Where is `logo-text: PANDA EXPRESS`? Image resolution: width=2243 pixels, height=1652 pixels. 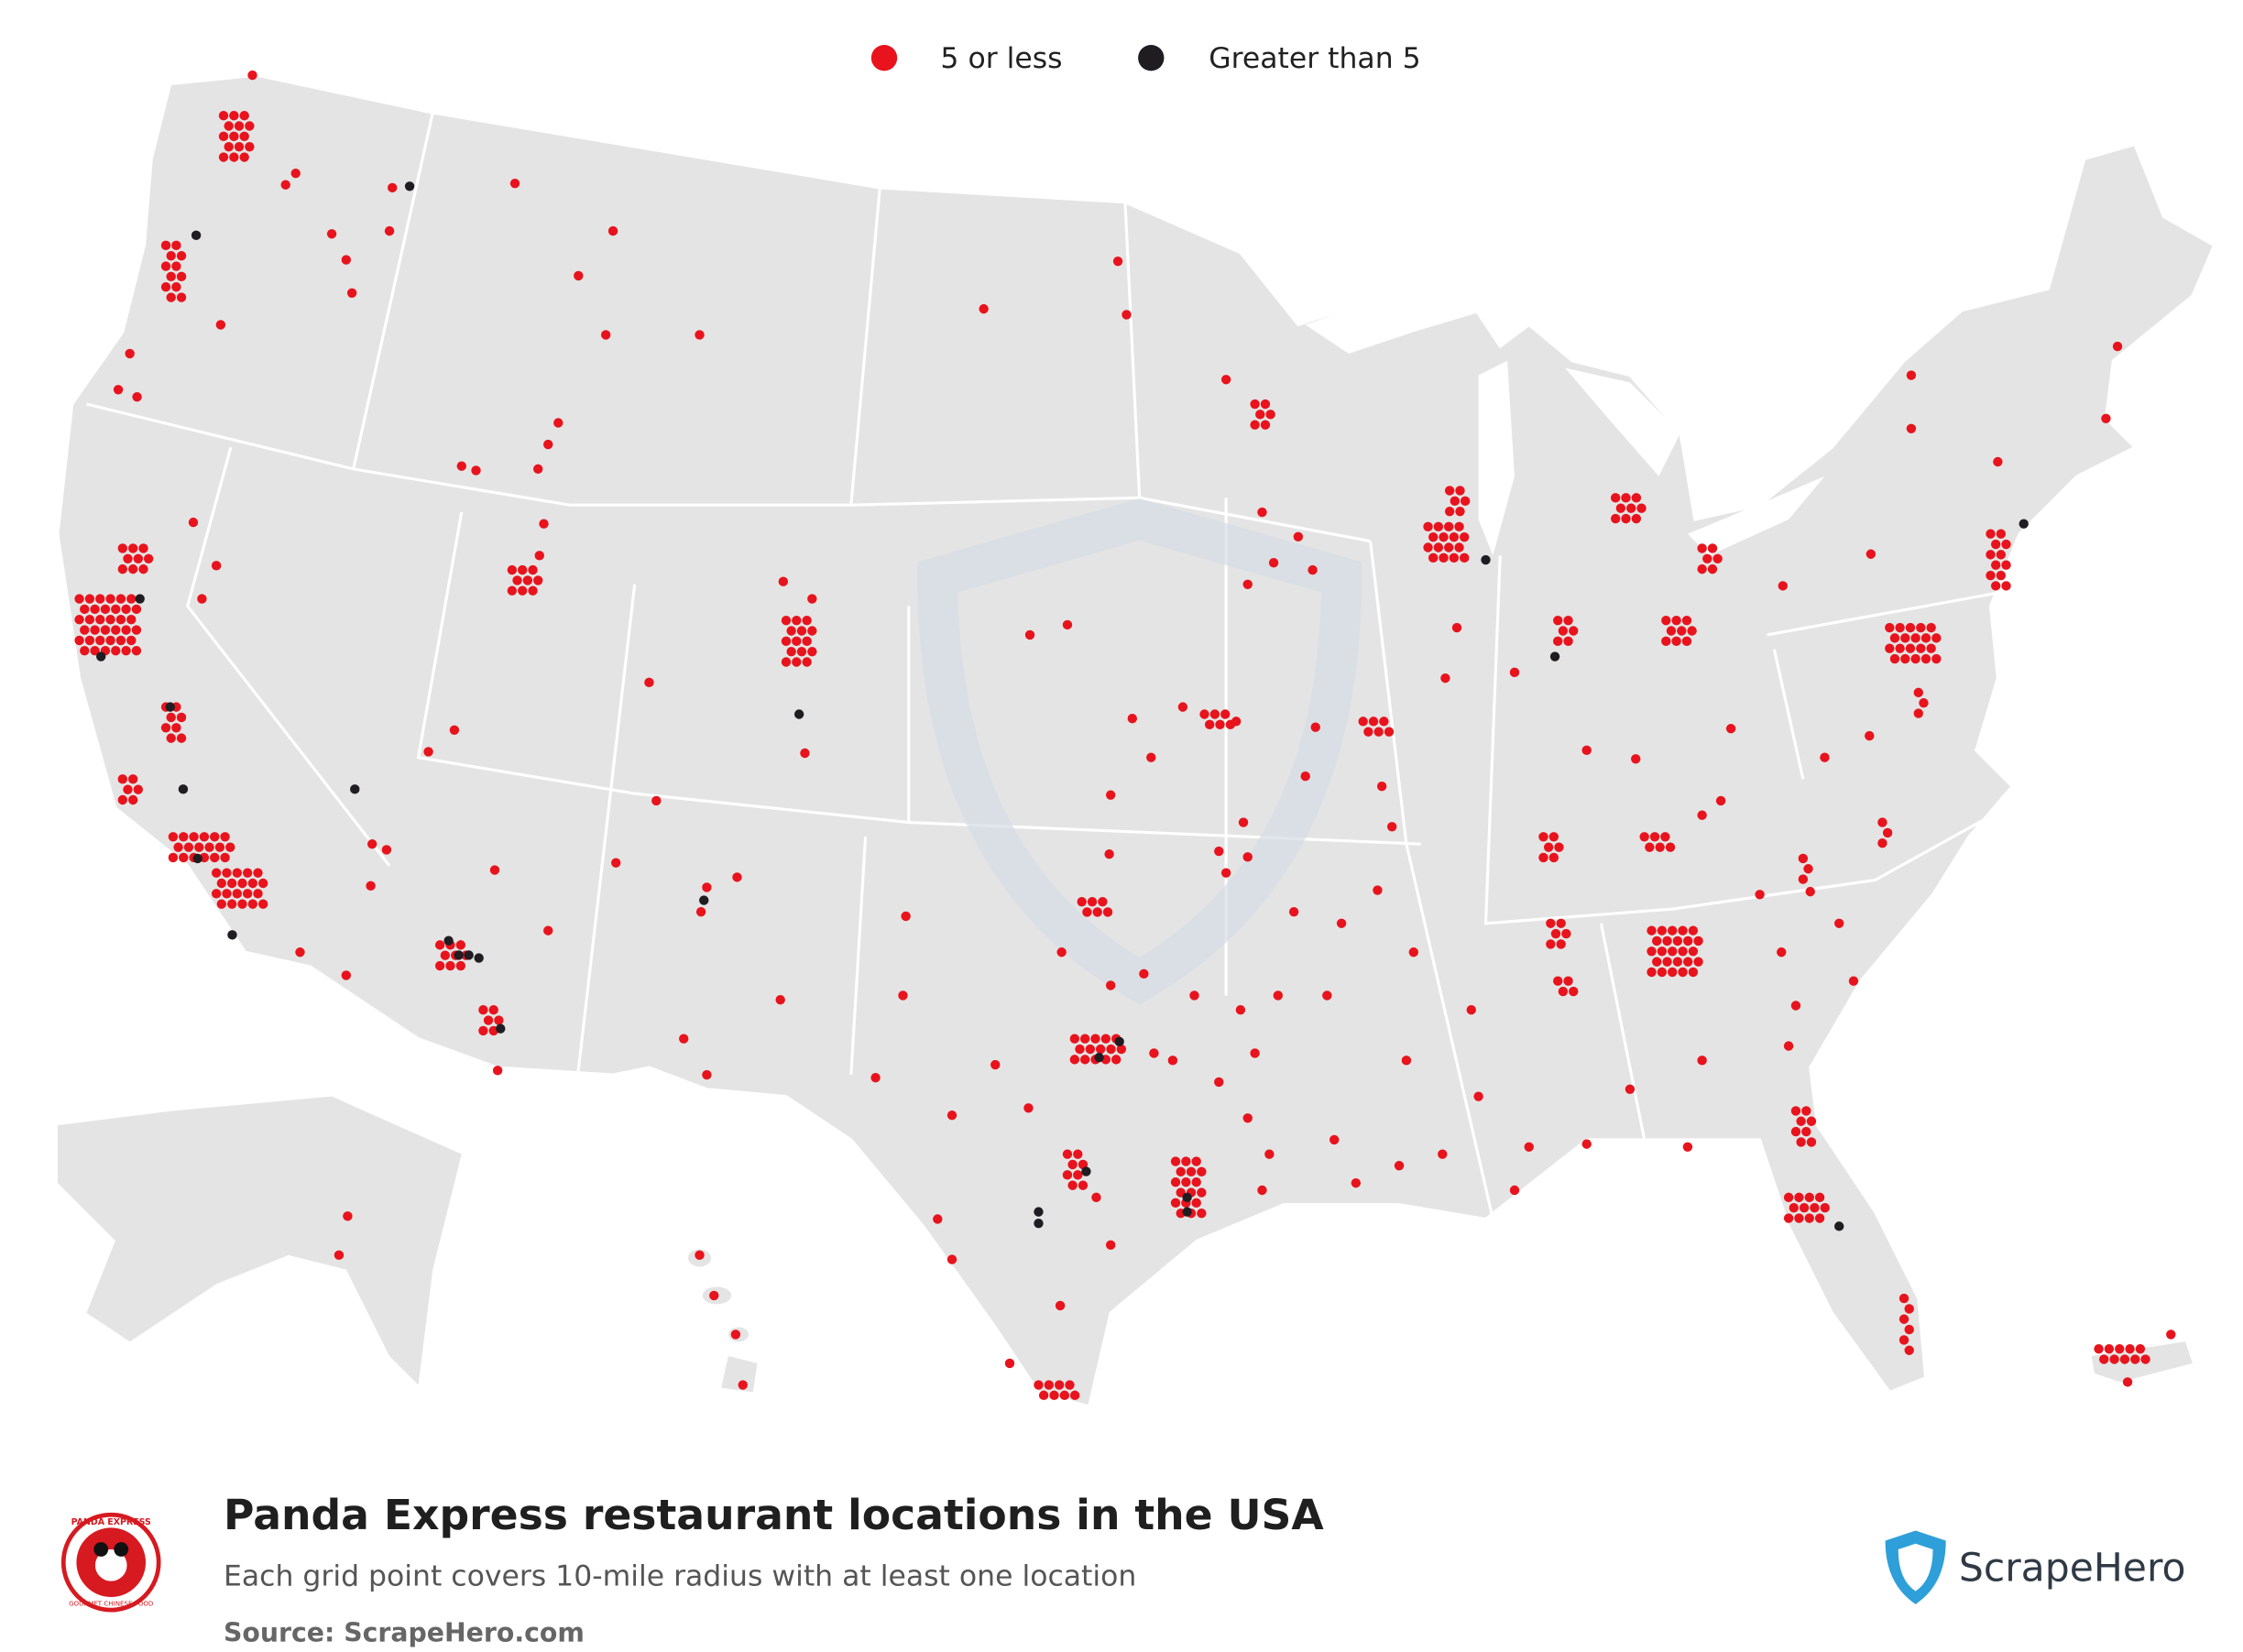 logo-text: PANDA EXPRESS is located at coordinates (111, 1522).